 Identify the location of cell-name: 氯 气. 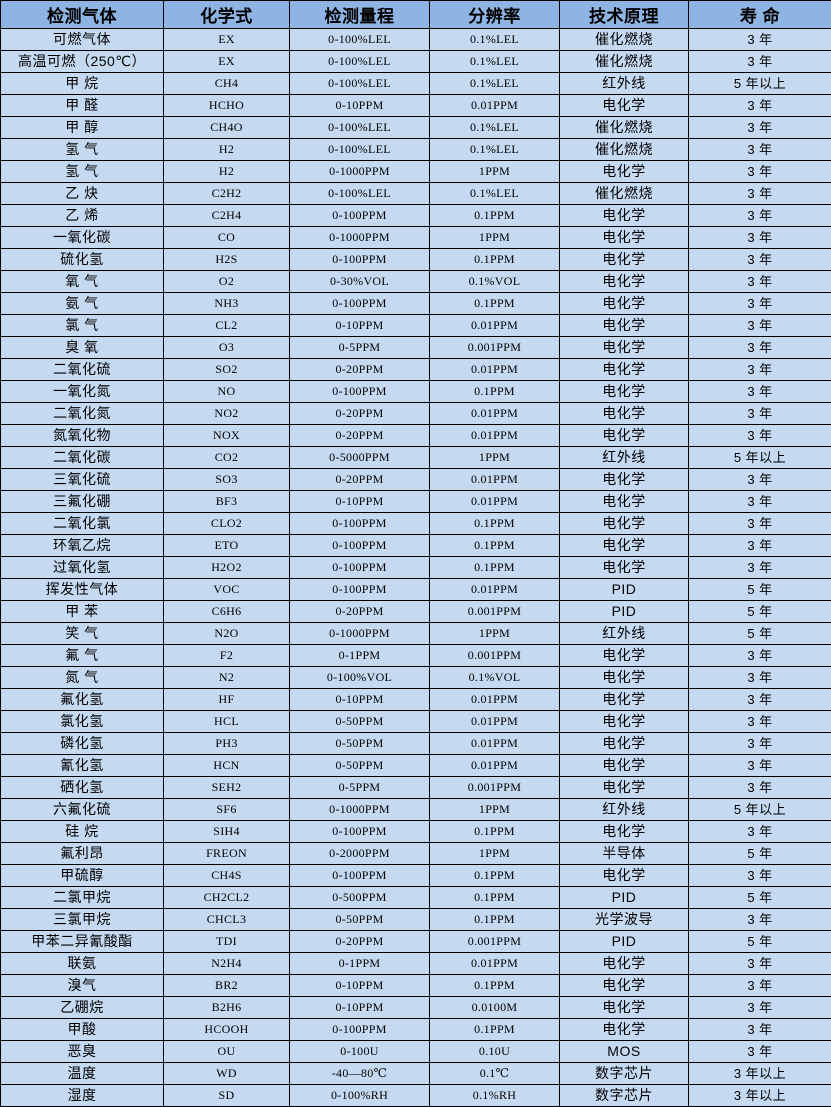
(82, 326).